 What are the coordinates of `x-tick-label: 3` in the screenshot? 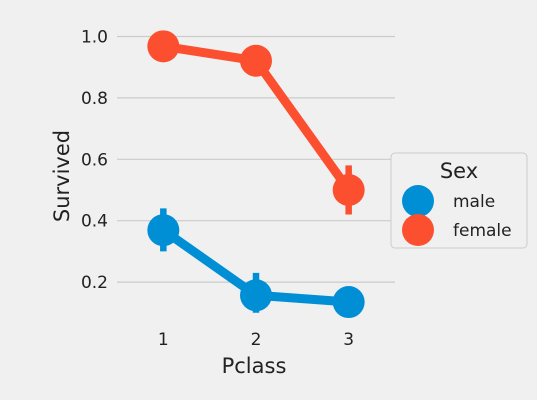 It's located at (348, 340).